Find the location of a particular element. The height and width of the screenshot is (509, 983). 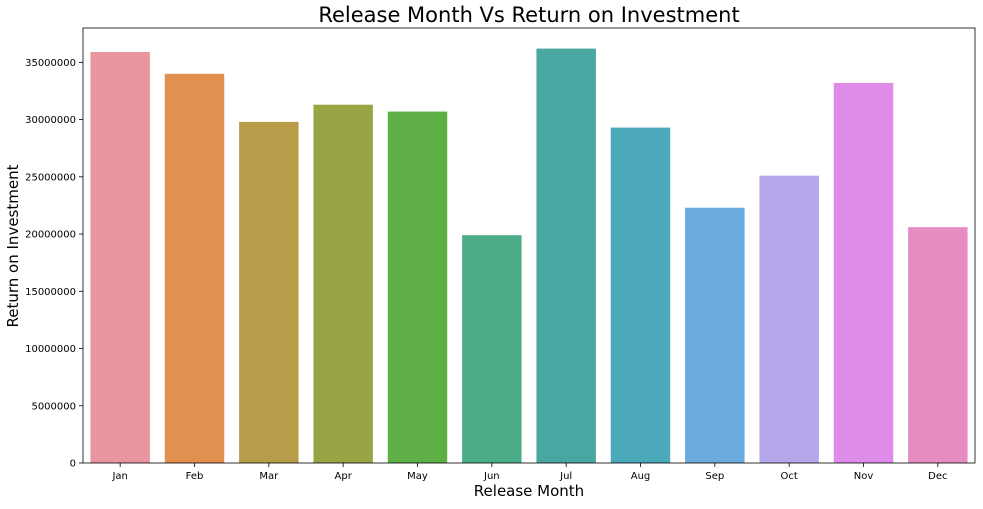

x-axis-label: Release Month is located at coordinates (529, 491).